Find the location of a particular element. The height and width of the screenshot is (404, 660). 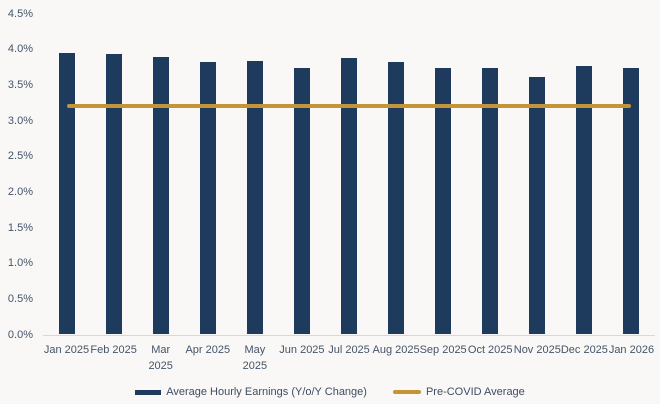

bar-aug-2025 is located at coordinates (396, 198).